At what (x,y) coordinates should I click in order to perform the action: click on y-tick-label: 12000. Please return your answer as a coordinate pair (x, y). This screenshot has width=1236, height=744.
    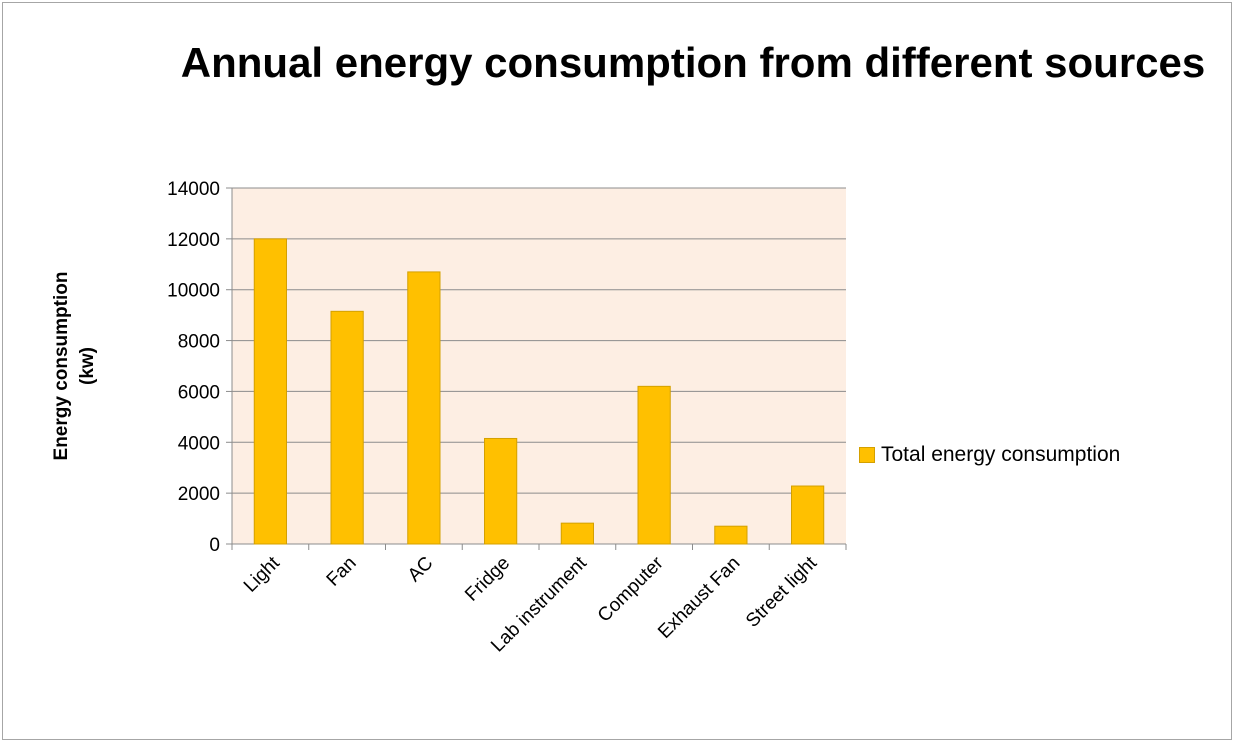
    Looking at the image, I should click on (193, 240).